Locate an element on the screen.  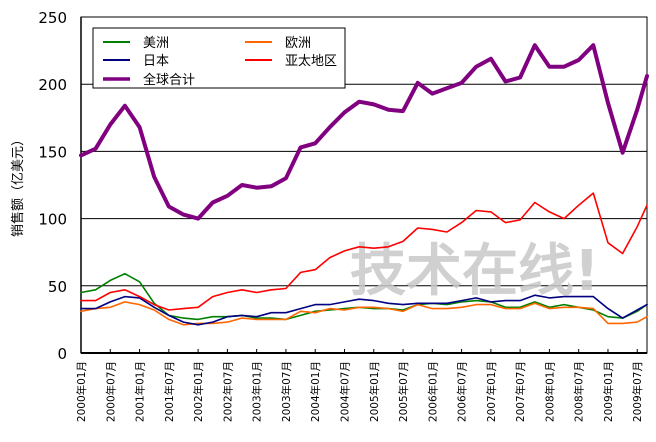
x-tick-label: 2001年07月 is located at coordinates (169, 391).